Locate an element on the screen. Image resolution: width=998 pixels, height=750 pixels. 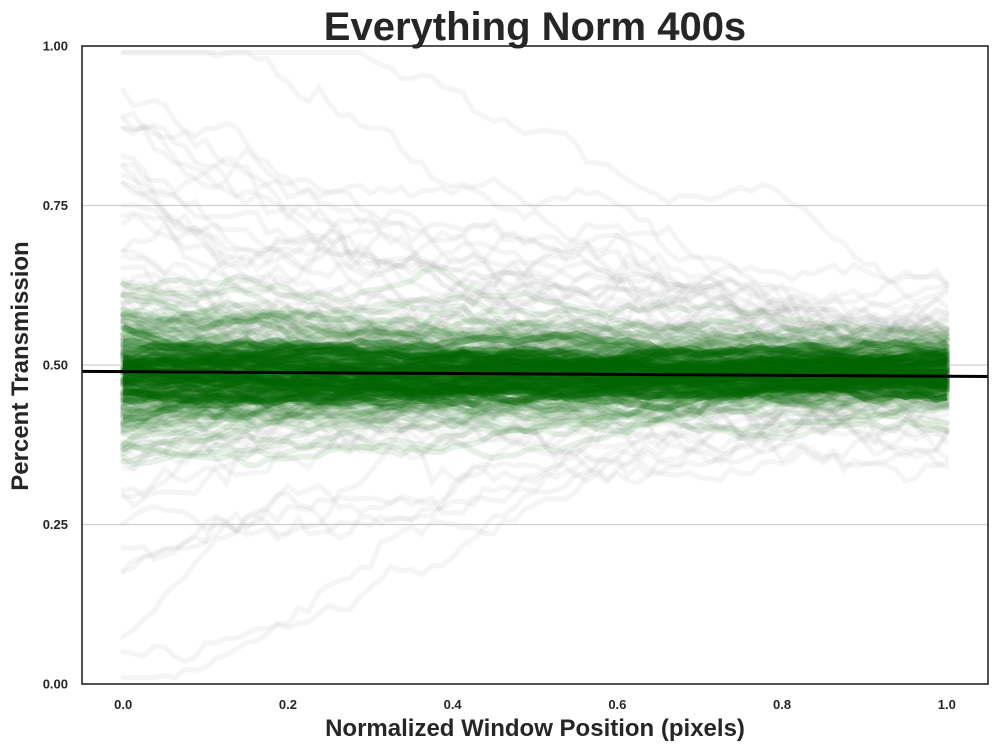
y-tick-label: 0.00 is located at coordinates (55, 684).